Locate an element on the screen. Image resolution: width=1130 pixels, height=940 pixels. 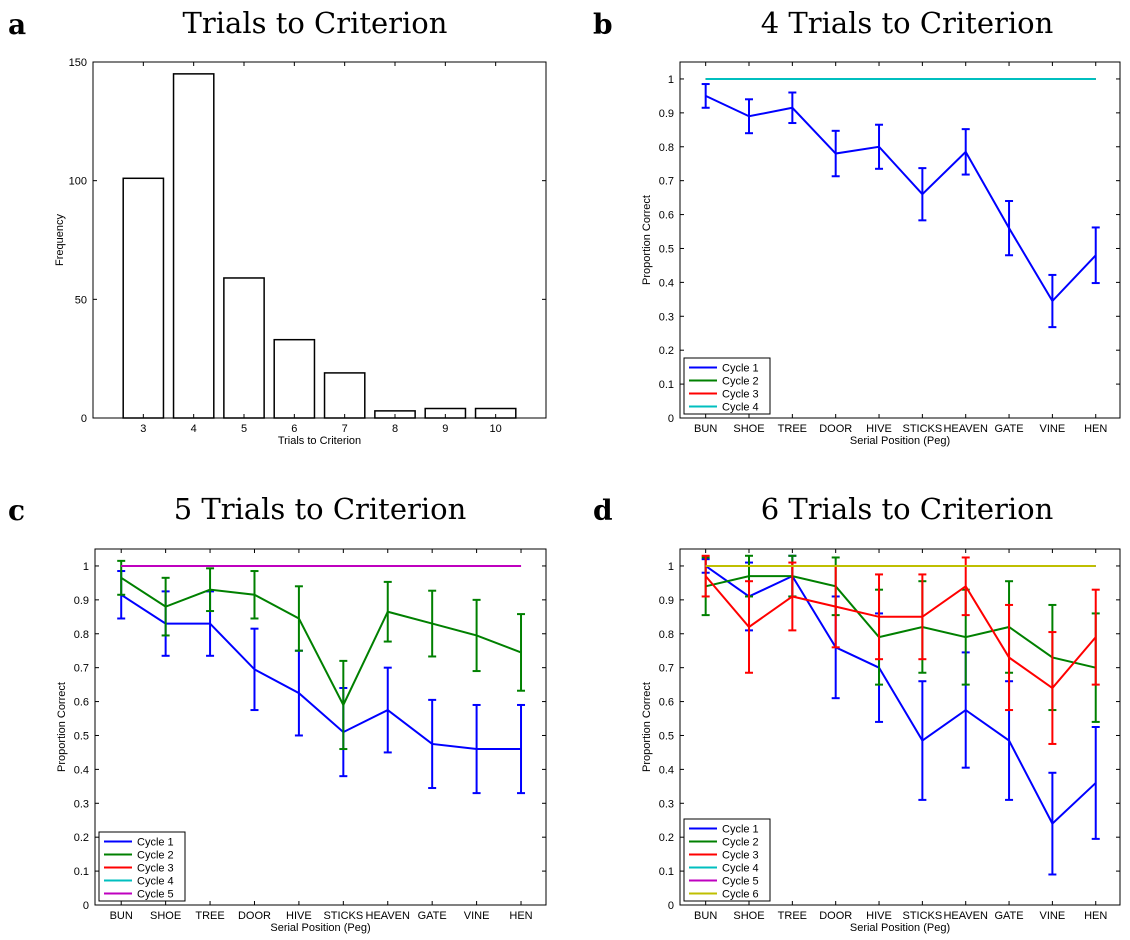
x-tick-label: 10 is located at coordinates (496, 429).